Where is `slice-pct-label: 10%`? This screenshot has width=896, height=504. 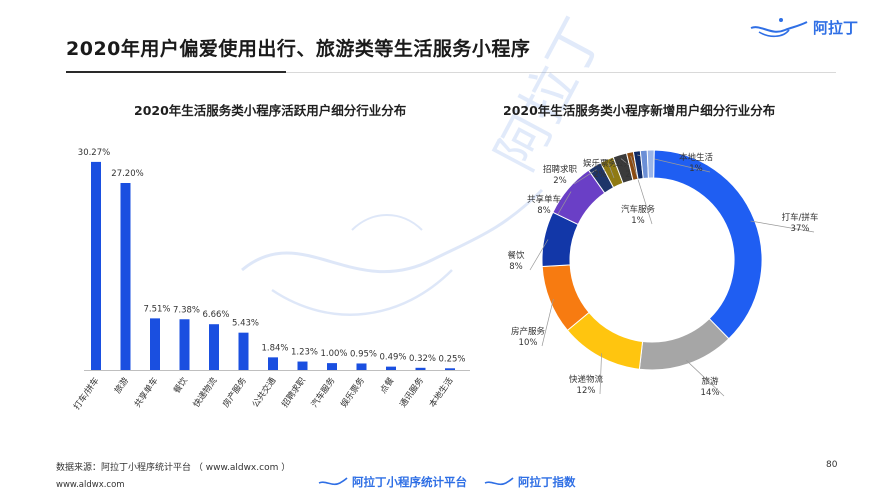 slice-pct-label: 10% is located at coordinates (528, 343).